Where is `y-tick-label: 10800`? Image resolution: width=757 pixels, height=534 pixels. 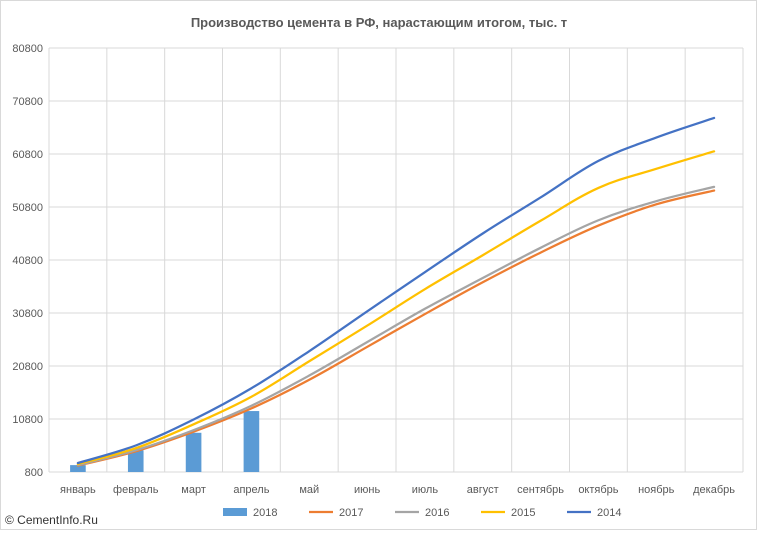
y-tick-label: 10800 is located at coordinates (27, 420).